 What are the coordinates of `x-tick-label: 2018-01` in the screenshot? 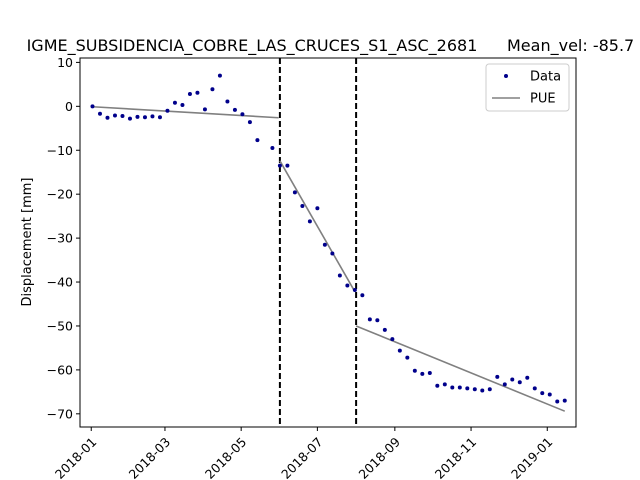 It's located at (76, 457).